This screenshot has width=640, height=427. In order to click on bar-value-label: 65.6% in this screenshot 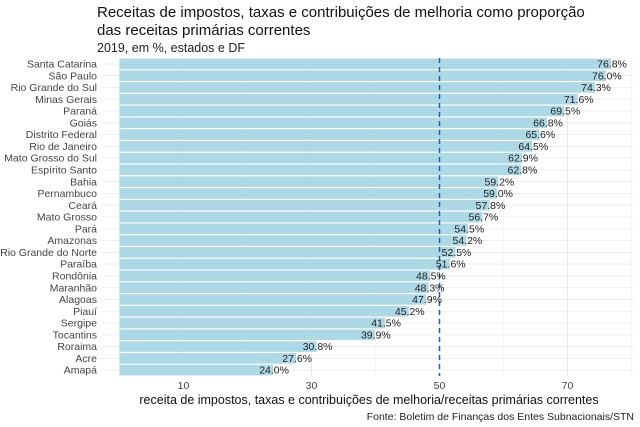, I will do `click(540, 135)`.